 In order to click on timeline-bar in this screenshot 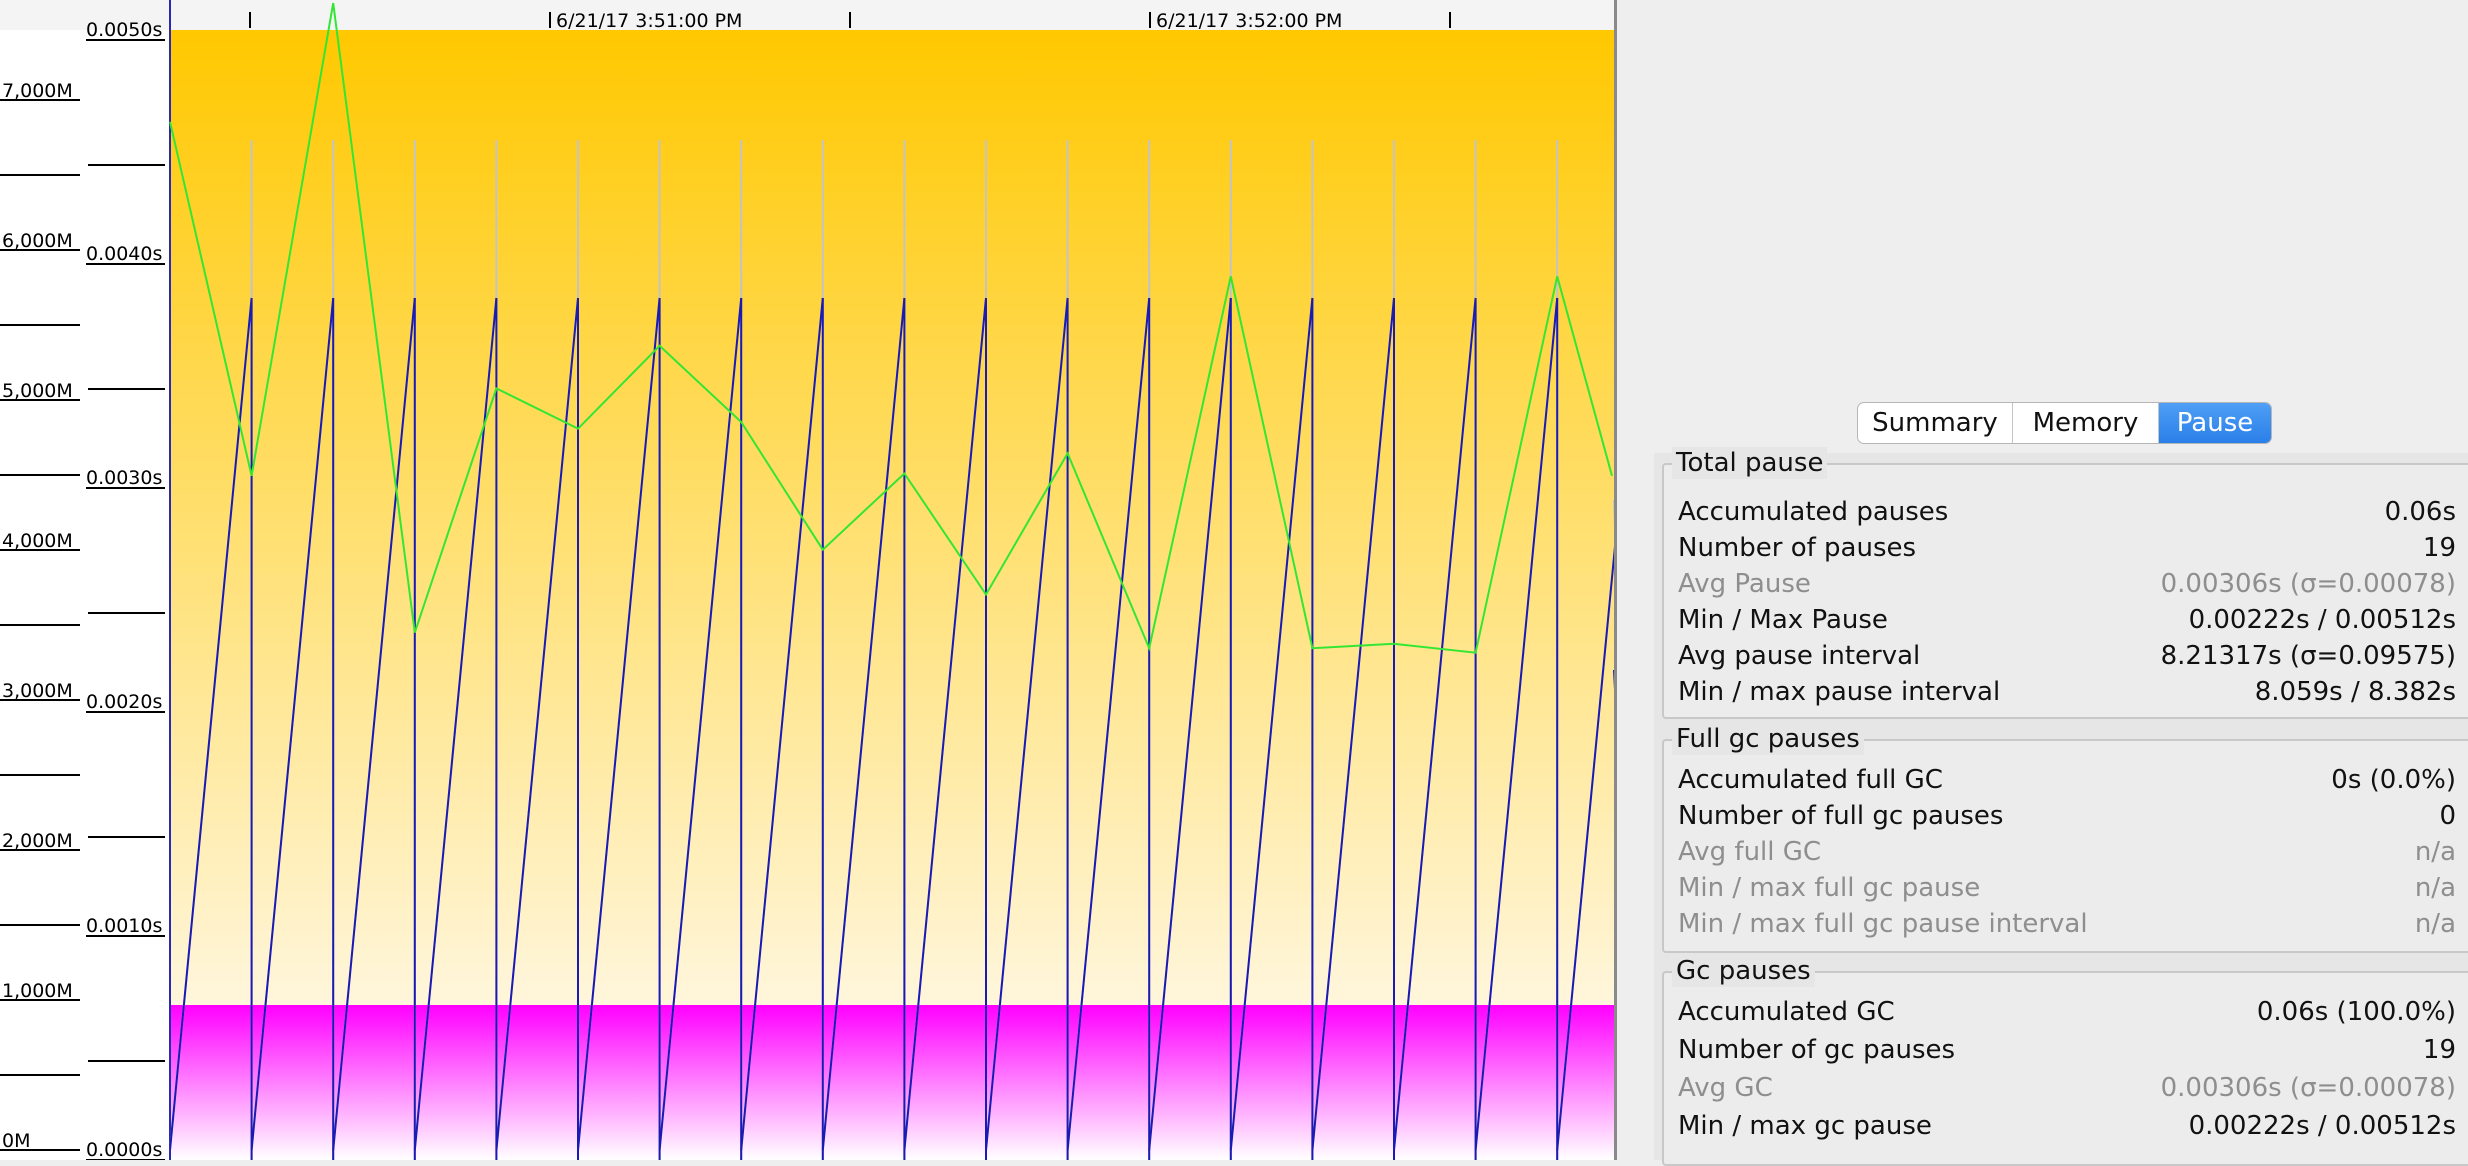, I will do `click(807, 15)`.